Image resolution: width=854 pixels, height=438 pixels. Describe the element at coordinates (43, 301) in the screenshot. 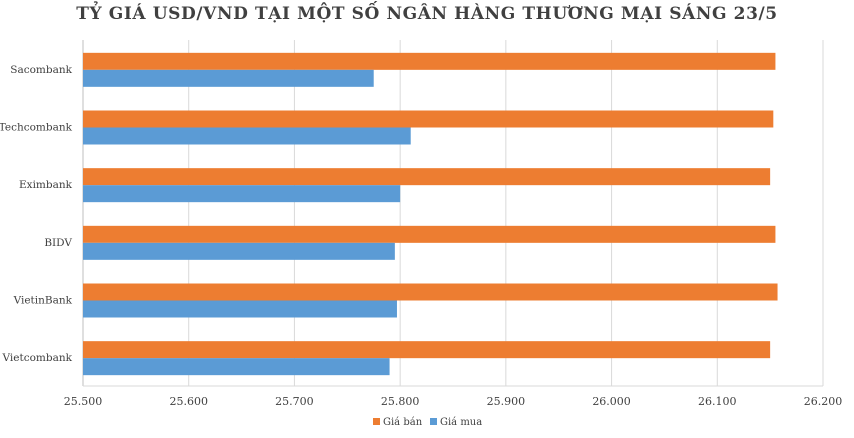

I see `y-category-label: VietinBank` at that location.